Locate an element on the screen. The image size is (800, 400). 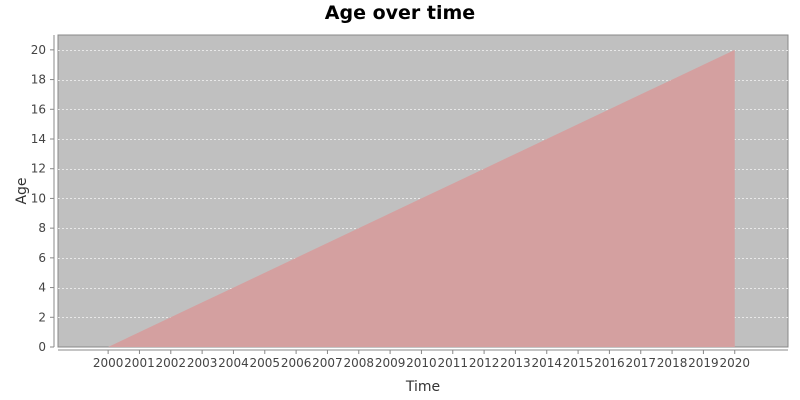
x-tick-label: 2012 is located at coordinates (484, 363).